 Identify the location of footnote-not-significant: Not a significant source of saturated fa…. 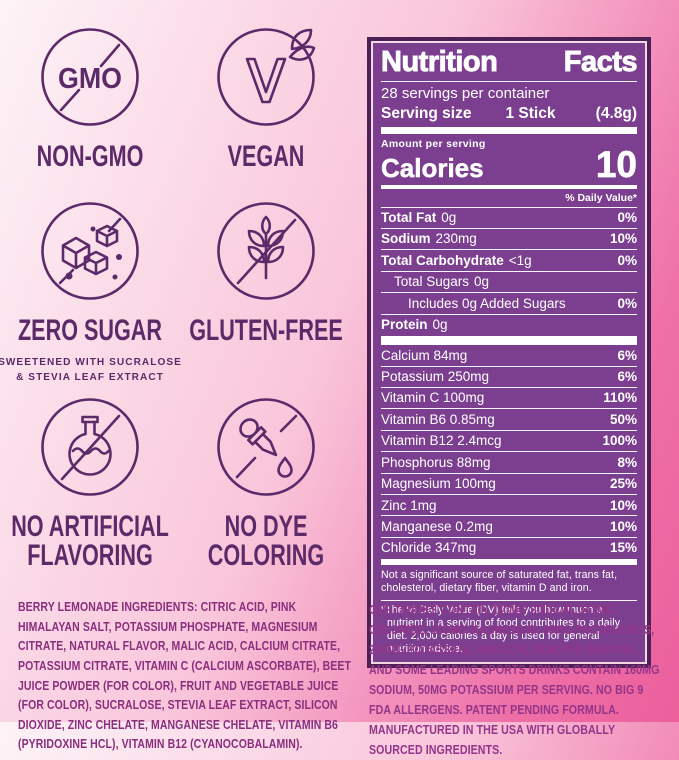
(499, 582).